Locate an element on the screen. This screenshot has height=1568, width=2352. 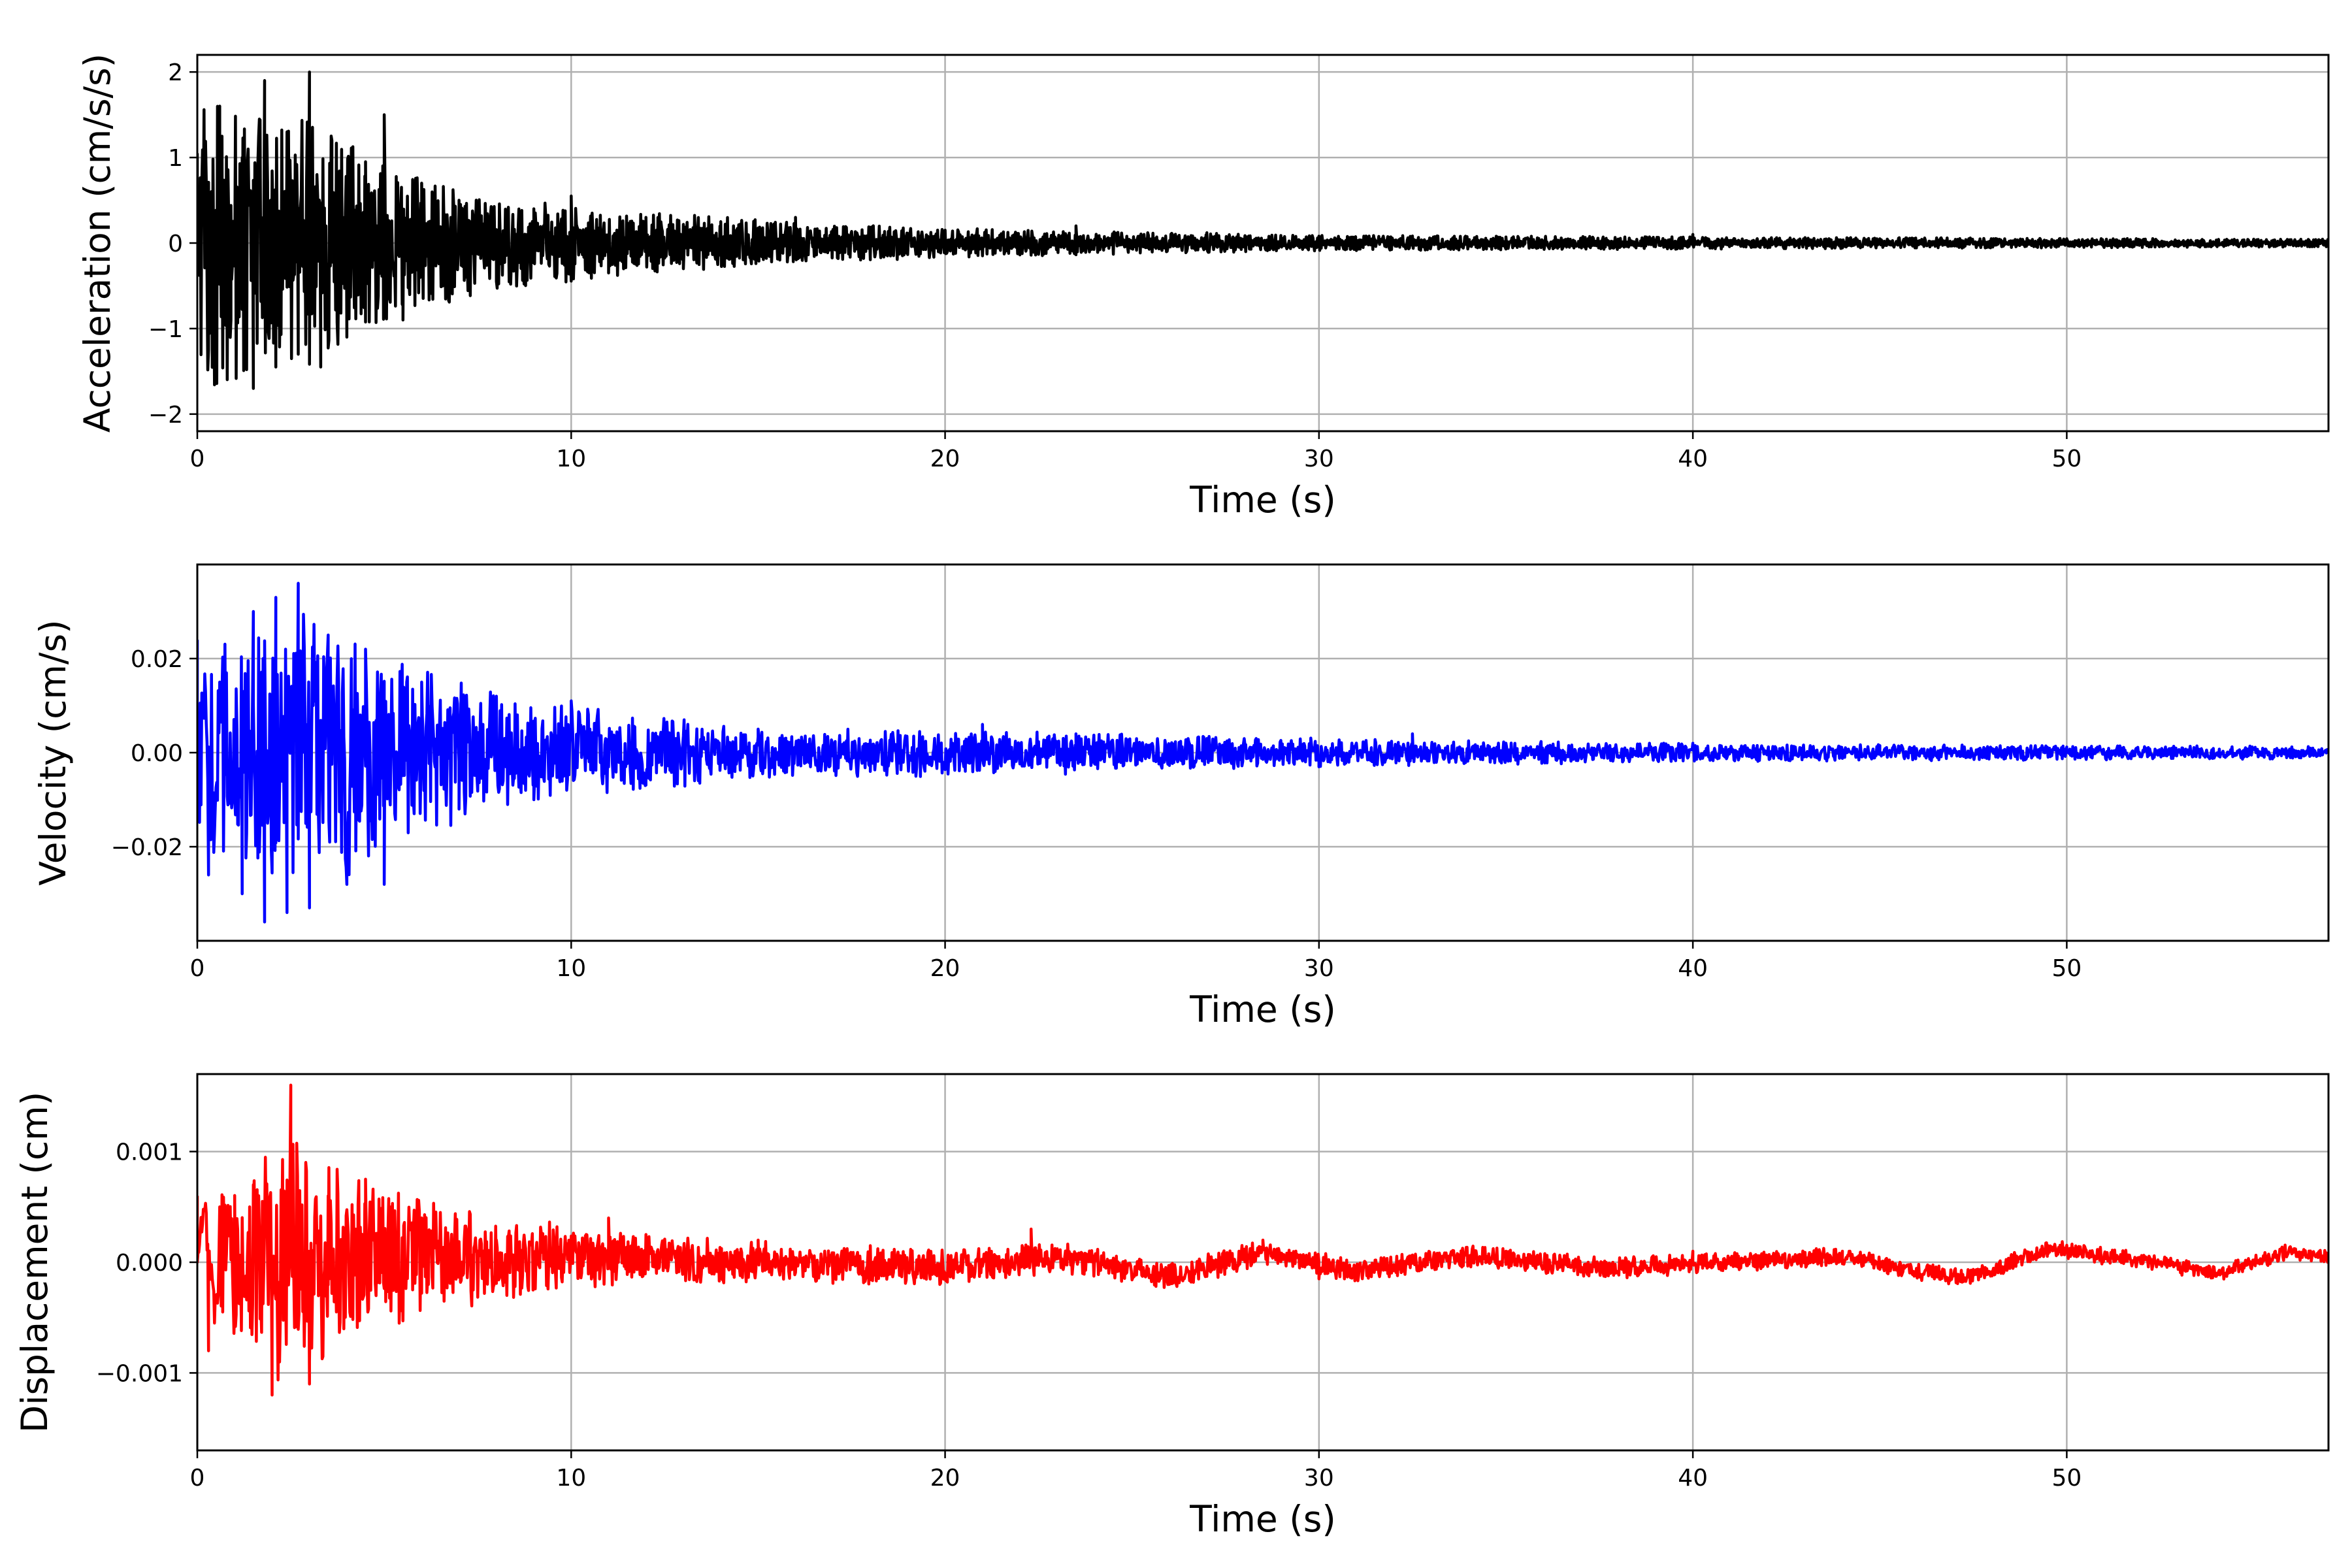
acceleration-x-axis-label: Time (s) is located at coordinates (1262, 500).